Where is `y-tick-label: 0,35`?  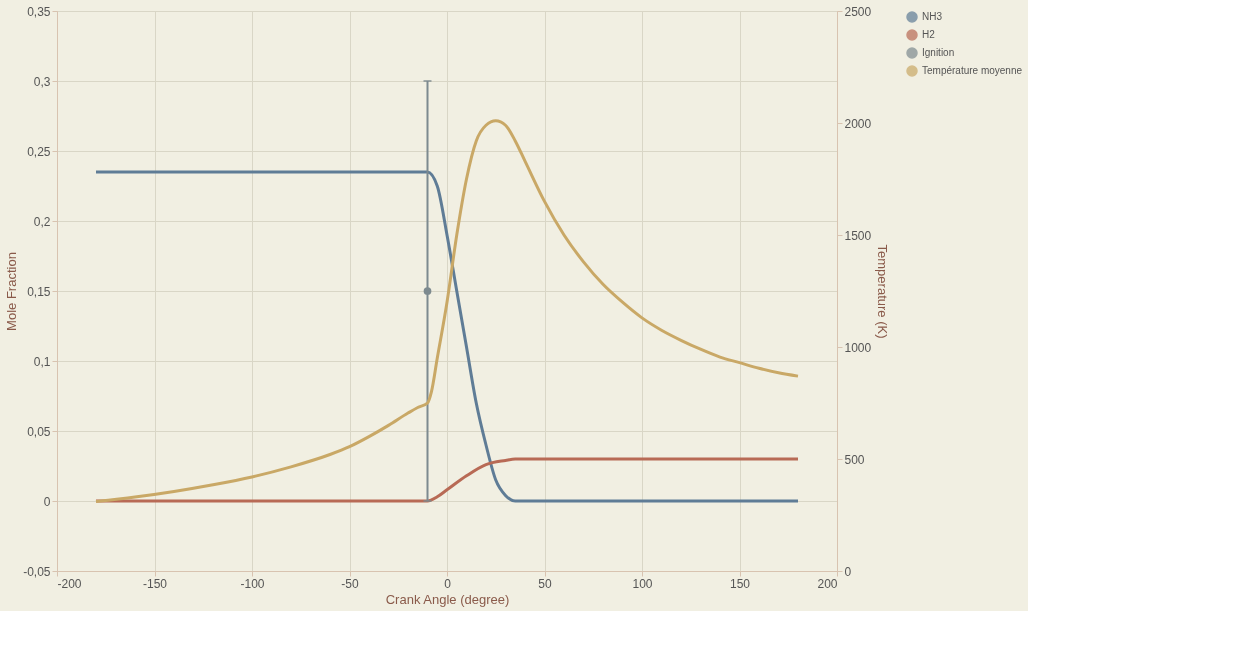
y-tick-label: 0,35 is located at coordinates (39, 11).